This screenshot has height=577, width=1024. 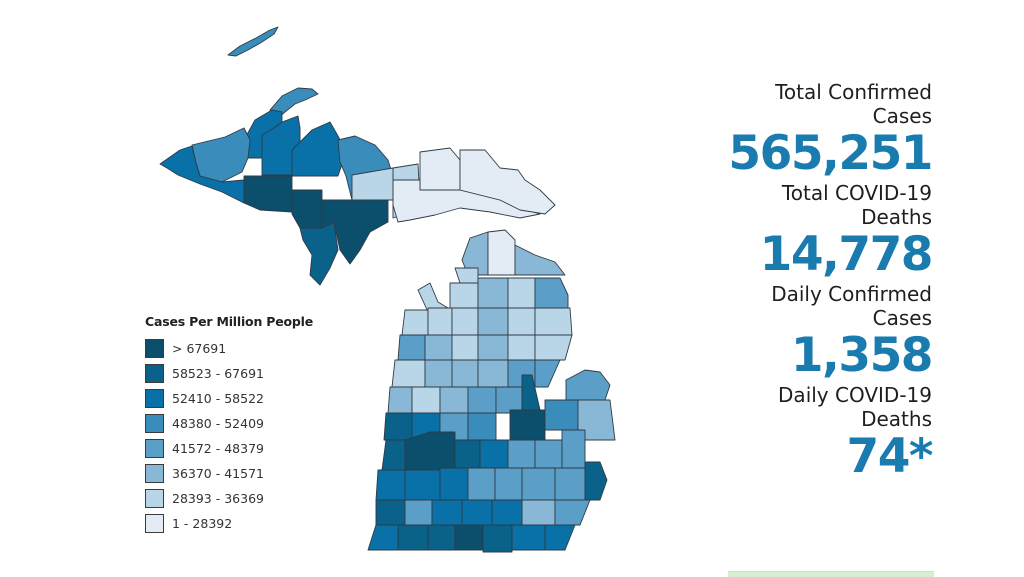 I want to click on county-isabella, so click(x=482, y=400).